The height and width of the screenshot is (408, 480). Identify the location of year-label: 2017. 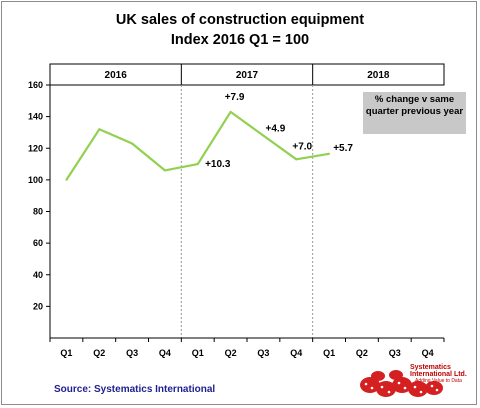
(247, 75).